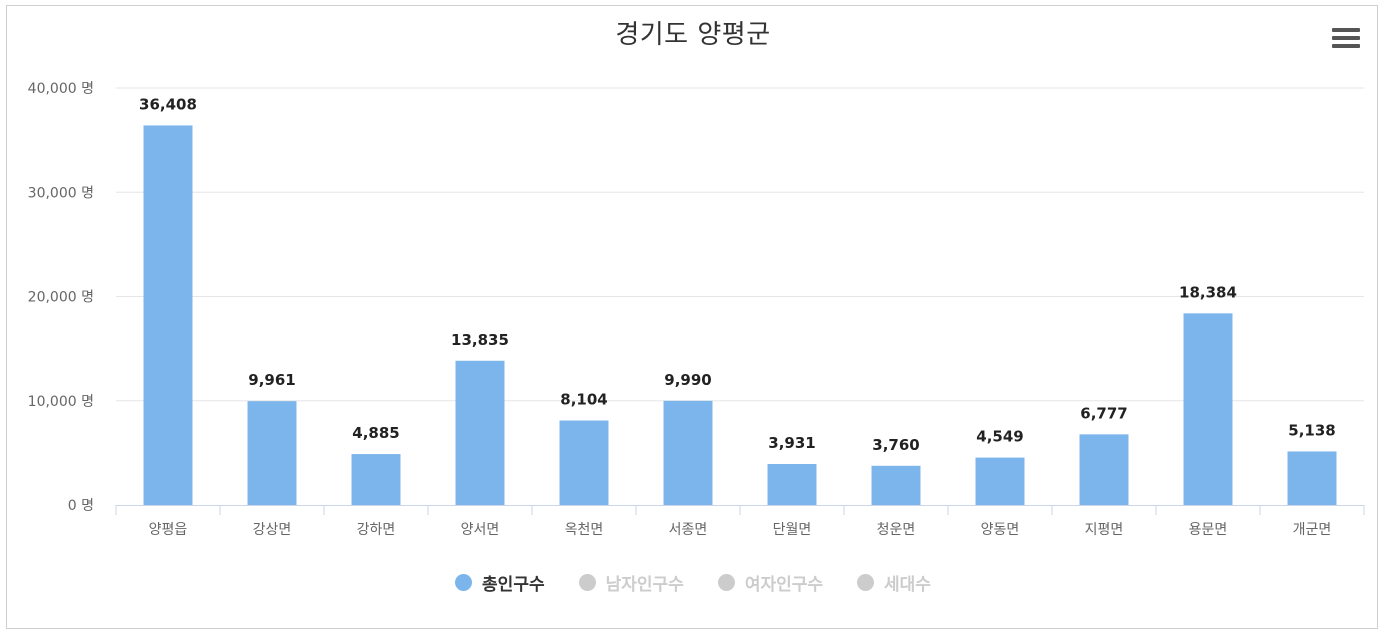 The width and height of the screenshot is (1386, 633). What do you see at coordinates (1312, 530) in the screenshot?
I see `x-tick-label: 개군면` at bounding box center [1312, 530].